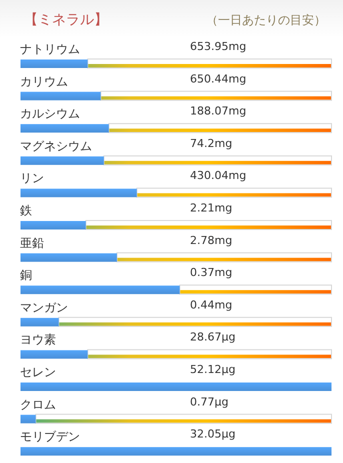 The image size is (343, 463). Describe the element at coordinates (211, 208) in the screenshot. I see `annotation: 2.21mg` at that location.